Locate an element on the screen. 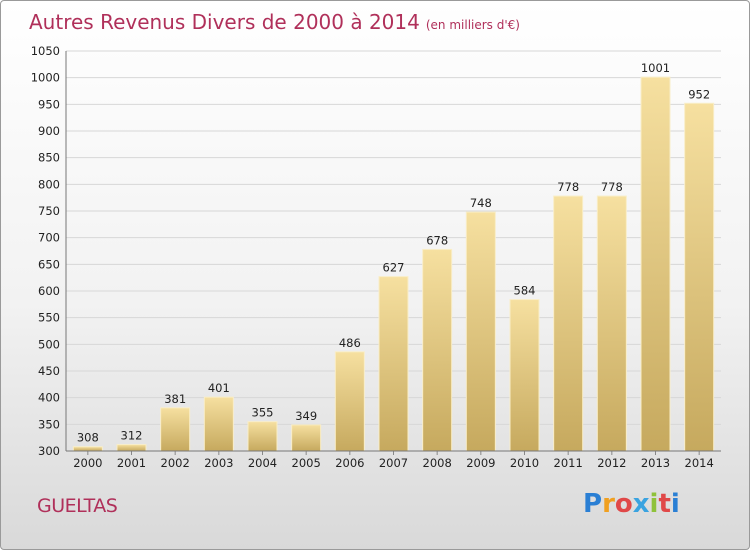  x-tick-label: 2002 is located at coordinates (175, 463).